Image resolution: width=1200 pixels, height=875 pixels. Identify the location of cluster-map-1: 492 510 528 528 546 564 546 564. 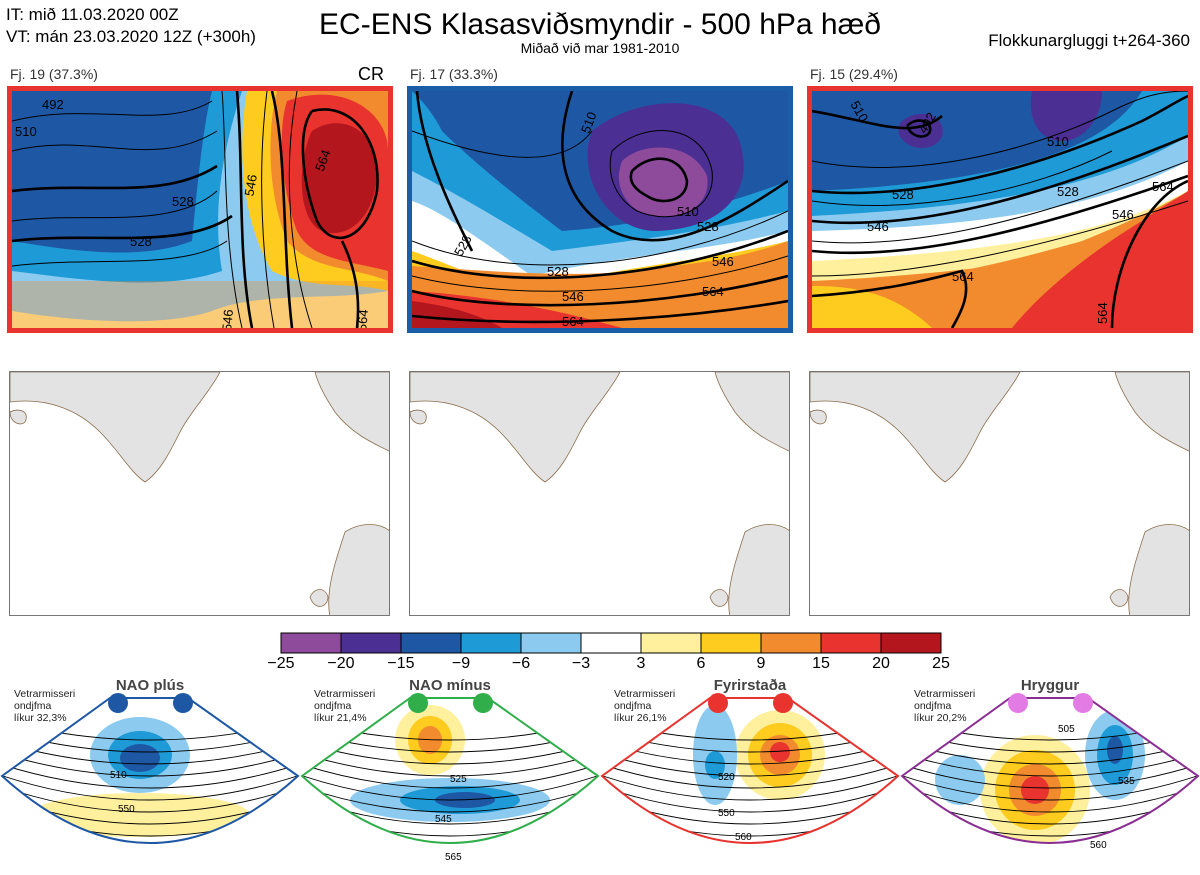
(200, 209).